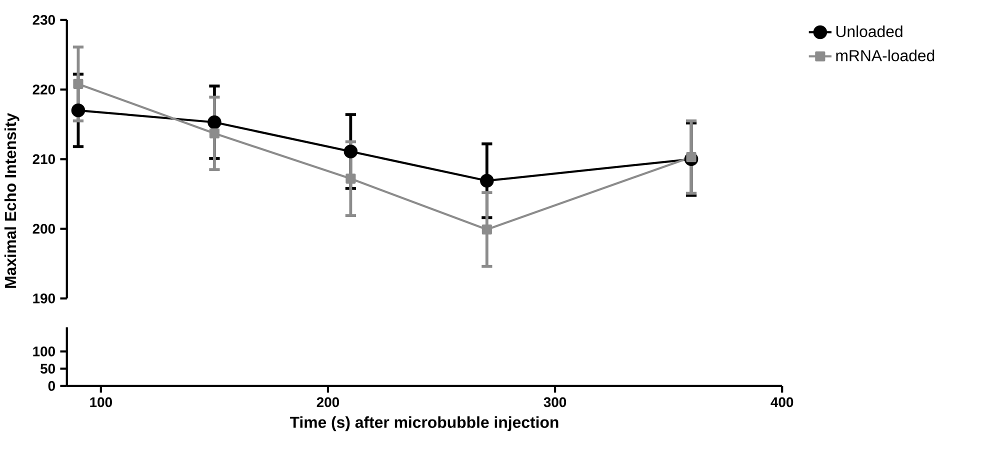 The width and height of the screenshot is (989, 455). Describe the element at coordinates (555, 402) in the screenshot. I see `x-tick-label: 300` at that location.